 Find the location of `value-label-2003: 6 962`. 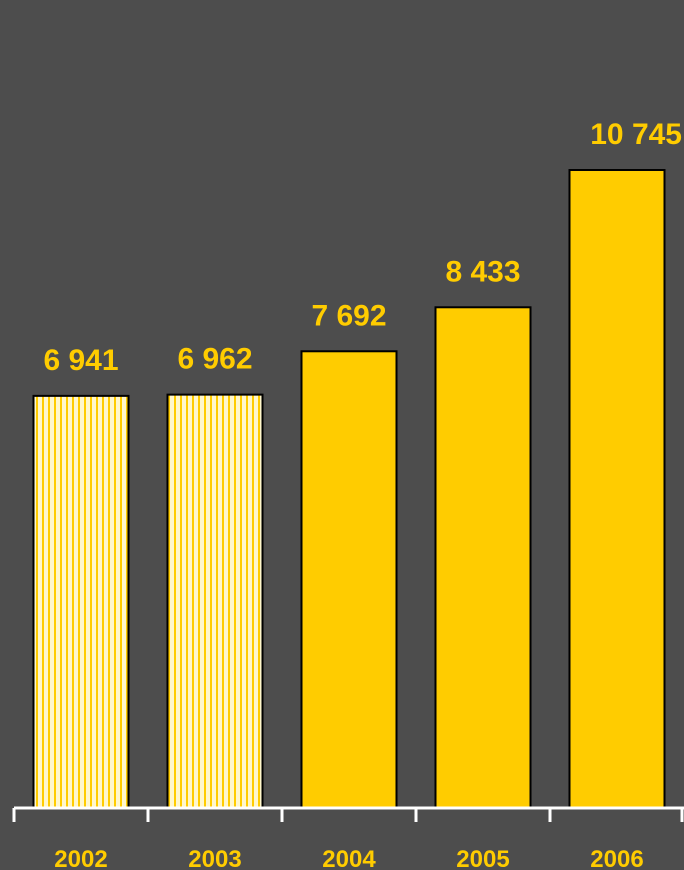

value-label-2003: 6 962 is located at coordinates (214, 359).